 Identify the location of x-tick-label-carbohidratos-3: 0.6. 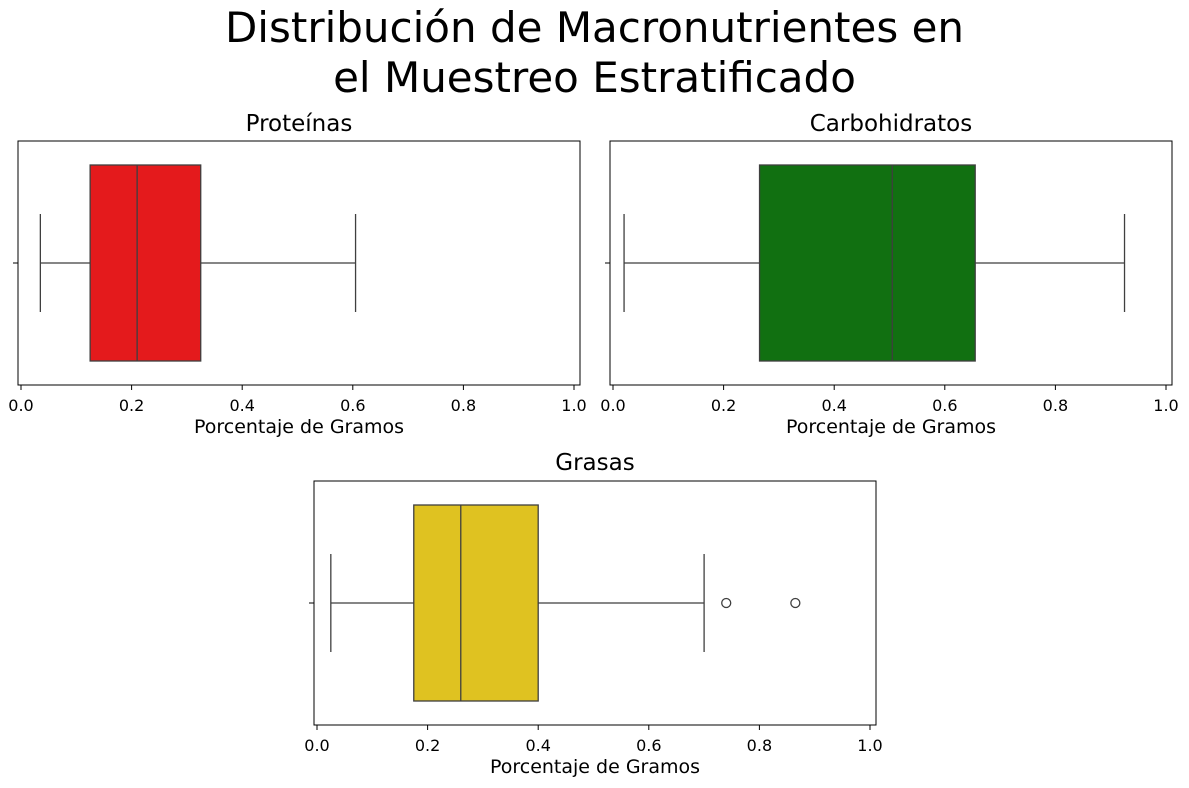
(944, 405).